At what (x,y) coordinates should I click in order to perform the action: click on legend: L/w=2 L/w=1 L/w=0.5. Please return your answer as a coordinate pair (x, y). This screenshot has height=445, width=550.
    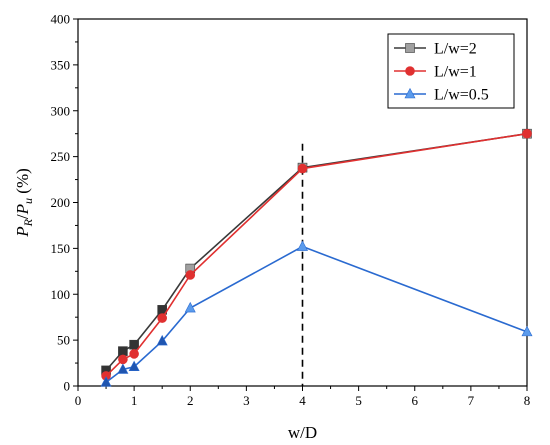
    Looking at the image, I should click on (451, 71).